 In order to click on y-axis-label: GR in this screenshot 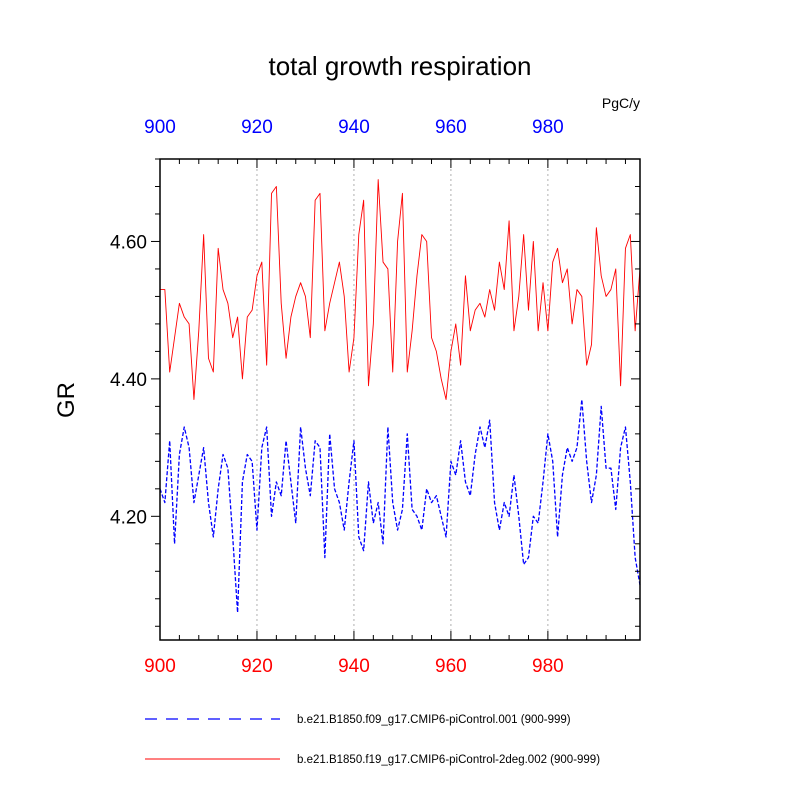, I will do `click(66, 400)`.